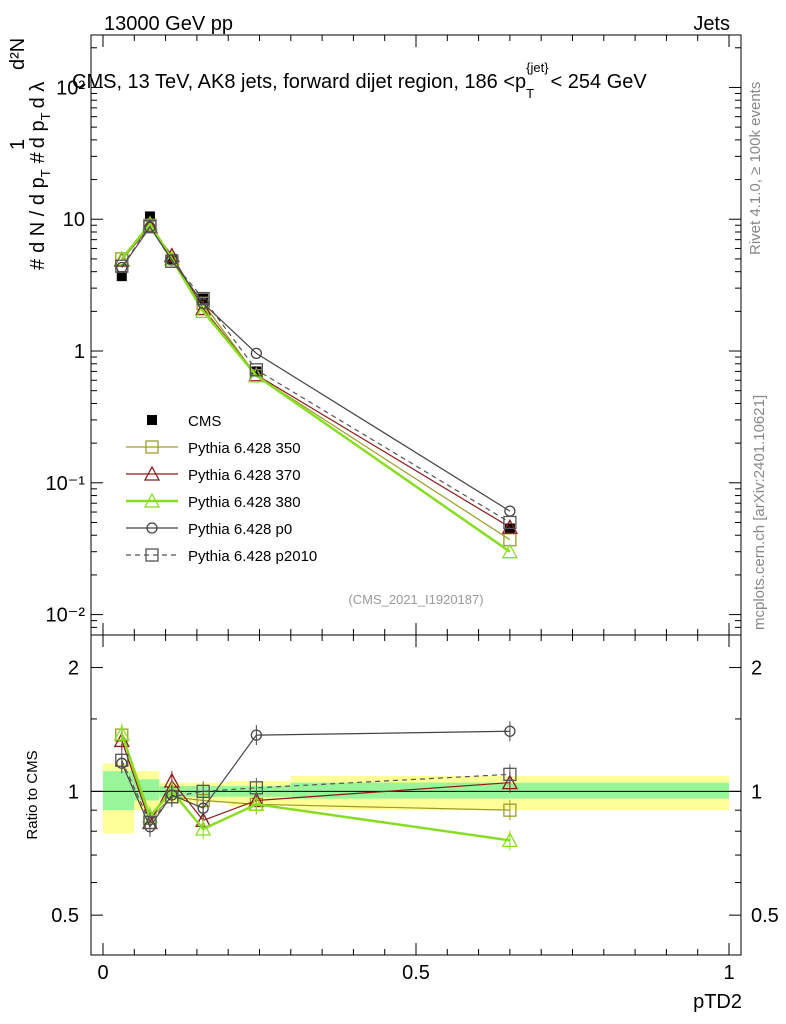 The height and width of the screenshot is (1024, 786). What do you see at coordinates (66, 484) in the screenshot?
I see `y-tick-label: 10⁻¹` at bounding box center [66, 484].